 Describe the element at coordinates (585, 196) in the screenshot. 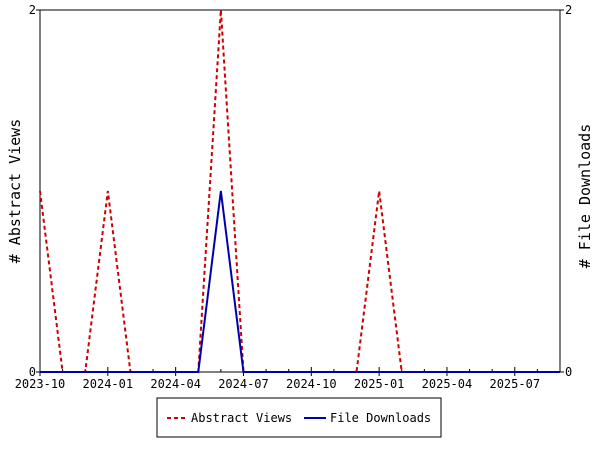

I see `y-axis-right-title: # File Downloads` at that location.